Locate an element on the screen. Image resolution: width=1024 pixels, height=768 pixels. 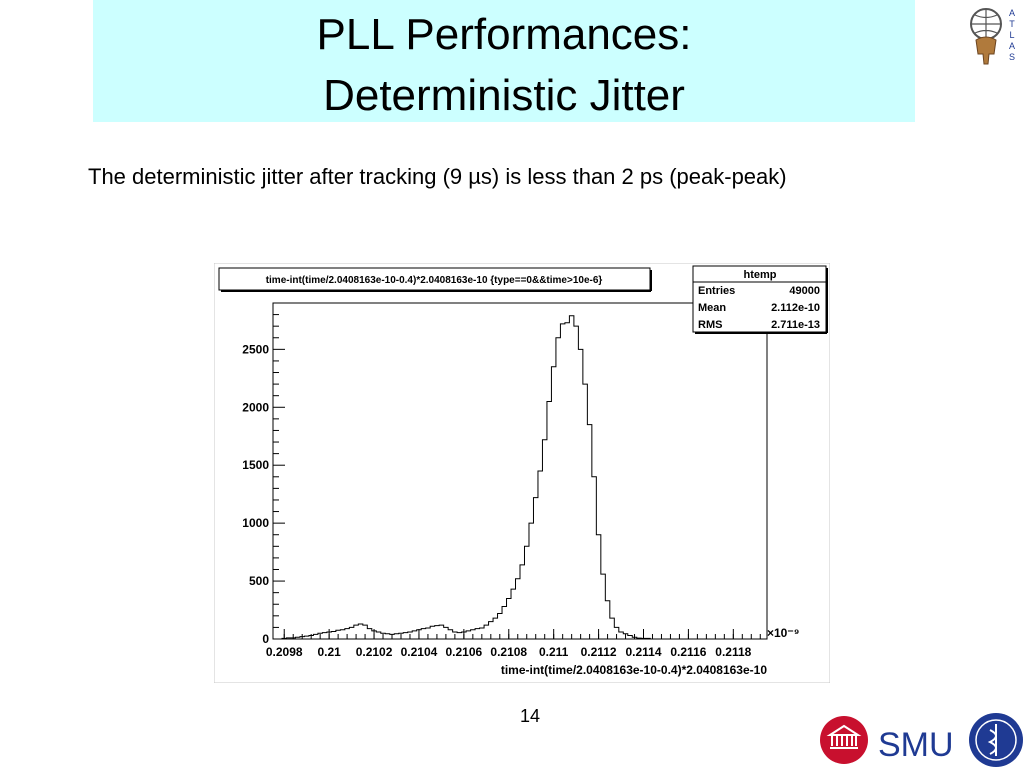
smu-logo-icon: SMU is located at coordinates (887, 740).